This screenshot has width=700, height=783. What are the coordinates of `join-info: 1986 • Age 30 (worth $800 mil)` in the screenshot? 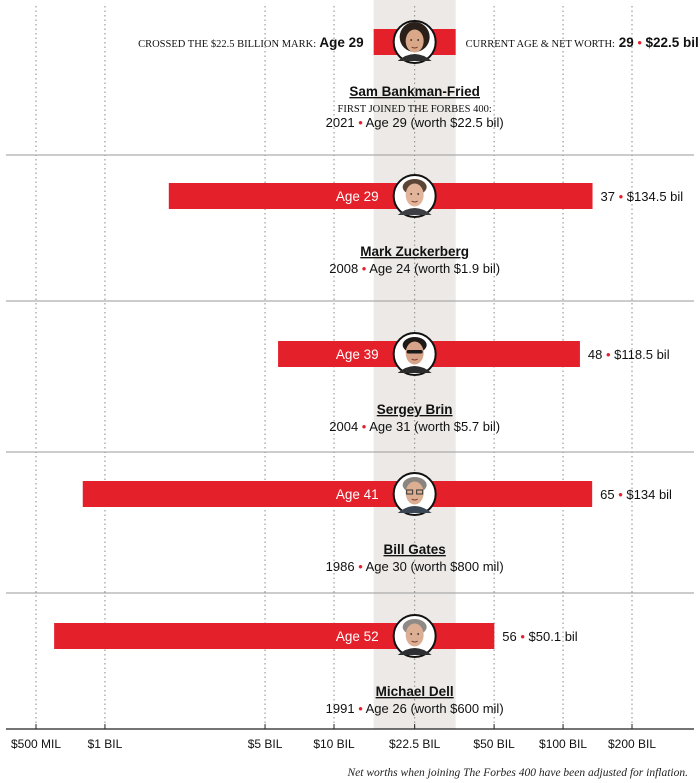 It's located at (415, 566).